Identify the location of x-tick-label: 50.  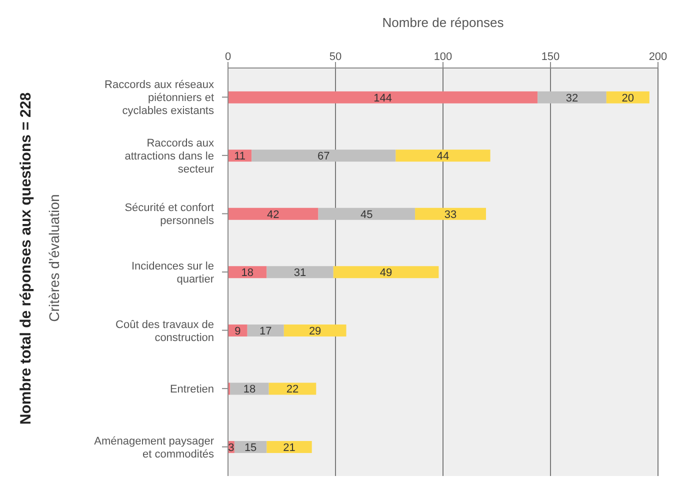
(335, 57).